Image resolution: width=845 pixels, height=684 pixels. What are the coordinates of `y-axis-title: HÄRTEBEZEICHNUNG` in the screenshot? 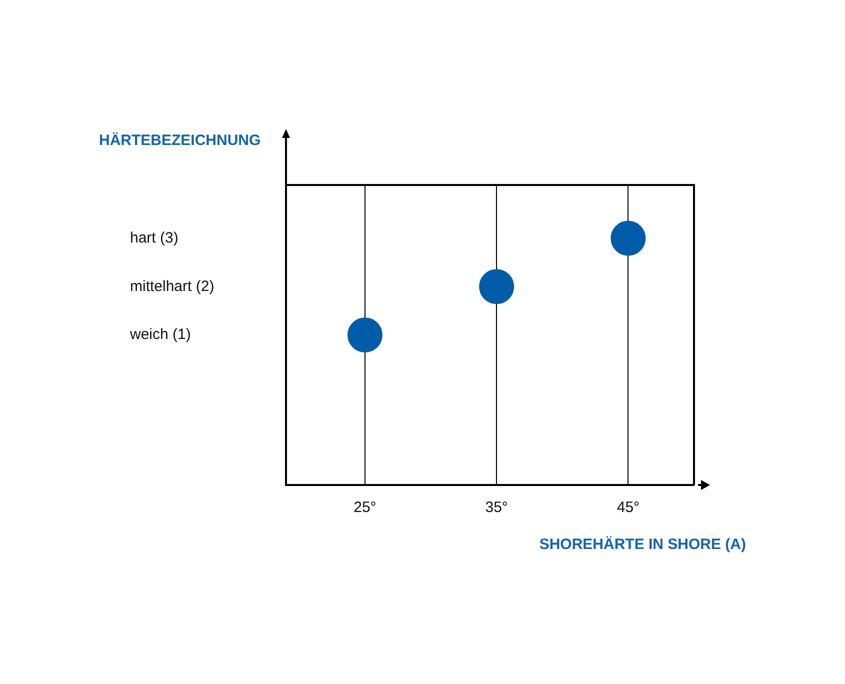 It's located at (180, 141).